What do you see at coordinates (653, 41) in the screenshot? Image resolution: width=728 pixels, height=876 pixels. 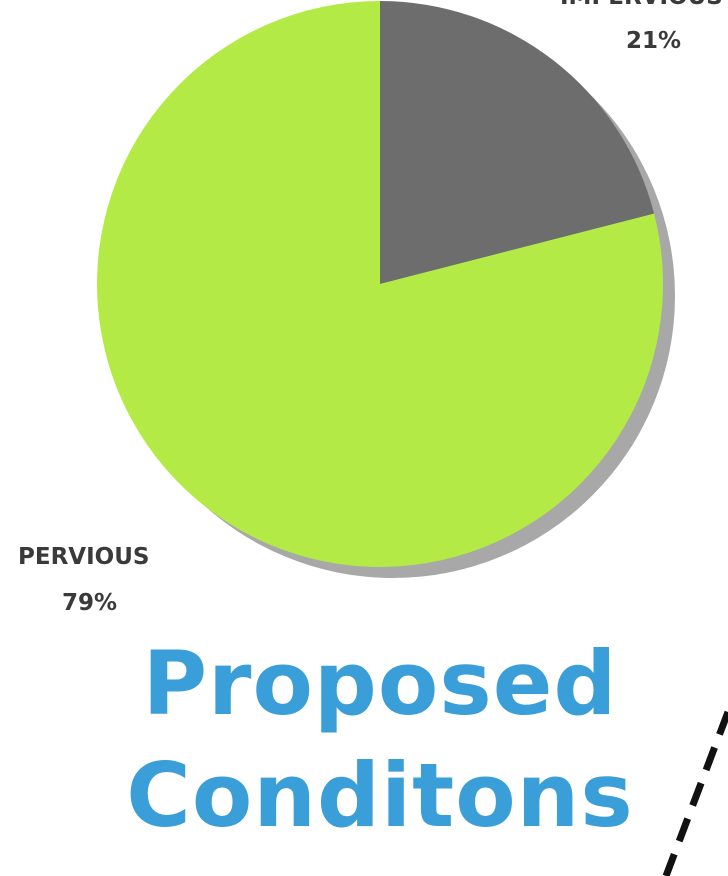 I see `slice-value-impervious: 21%` at bounding box center [653, 41].